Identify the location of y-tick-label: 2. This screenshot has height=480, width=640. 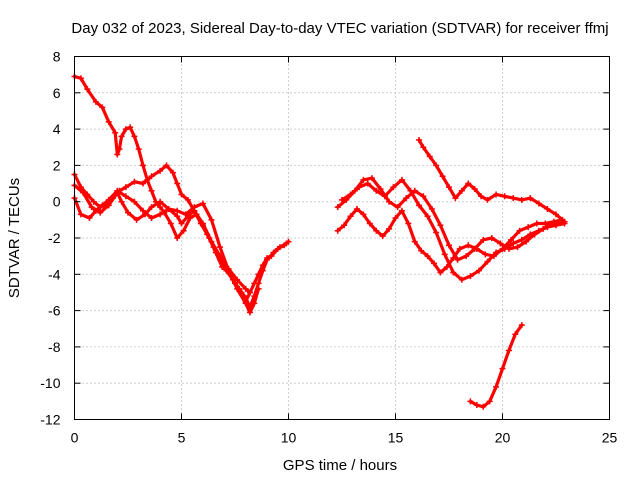
(57, 165).